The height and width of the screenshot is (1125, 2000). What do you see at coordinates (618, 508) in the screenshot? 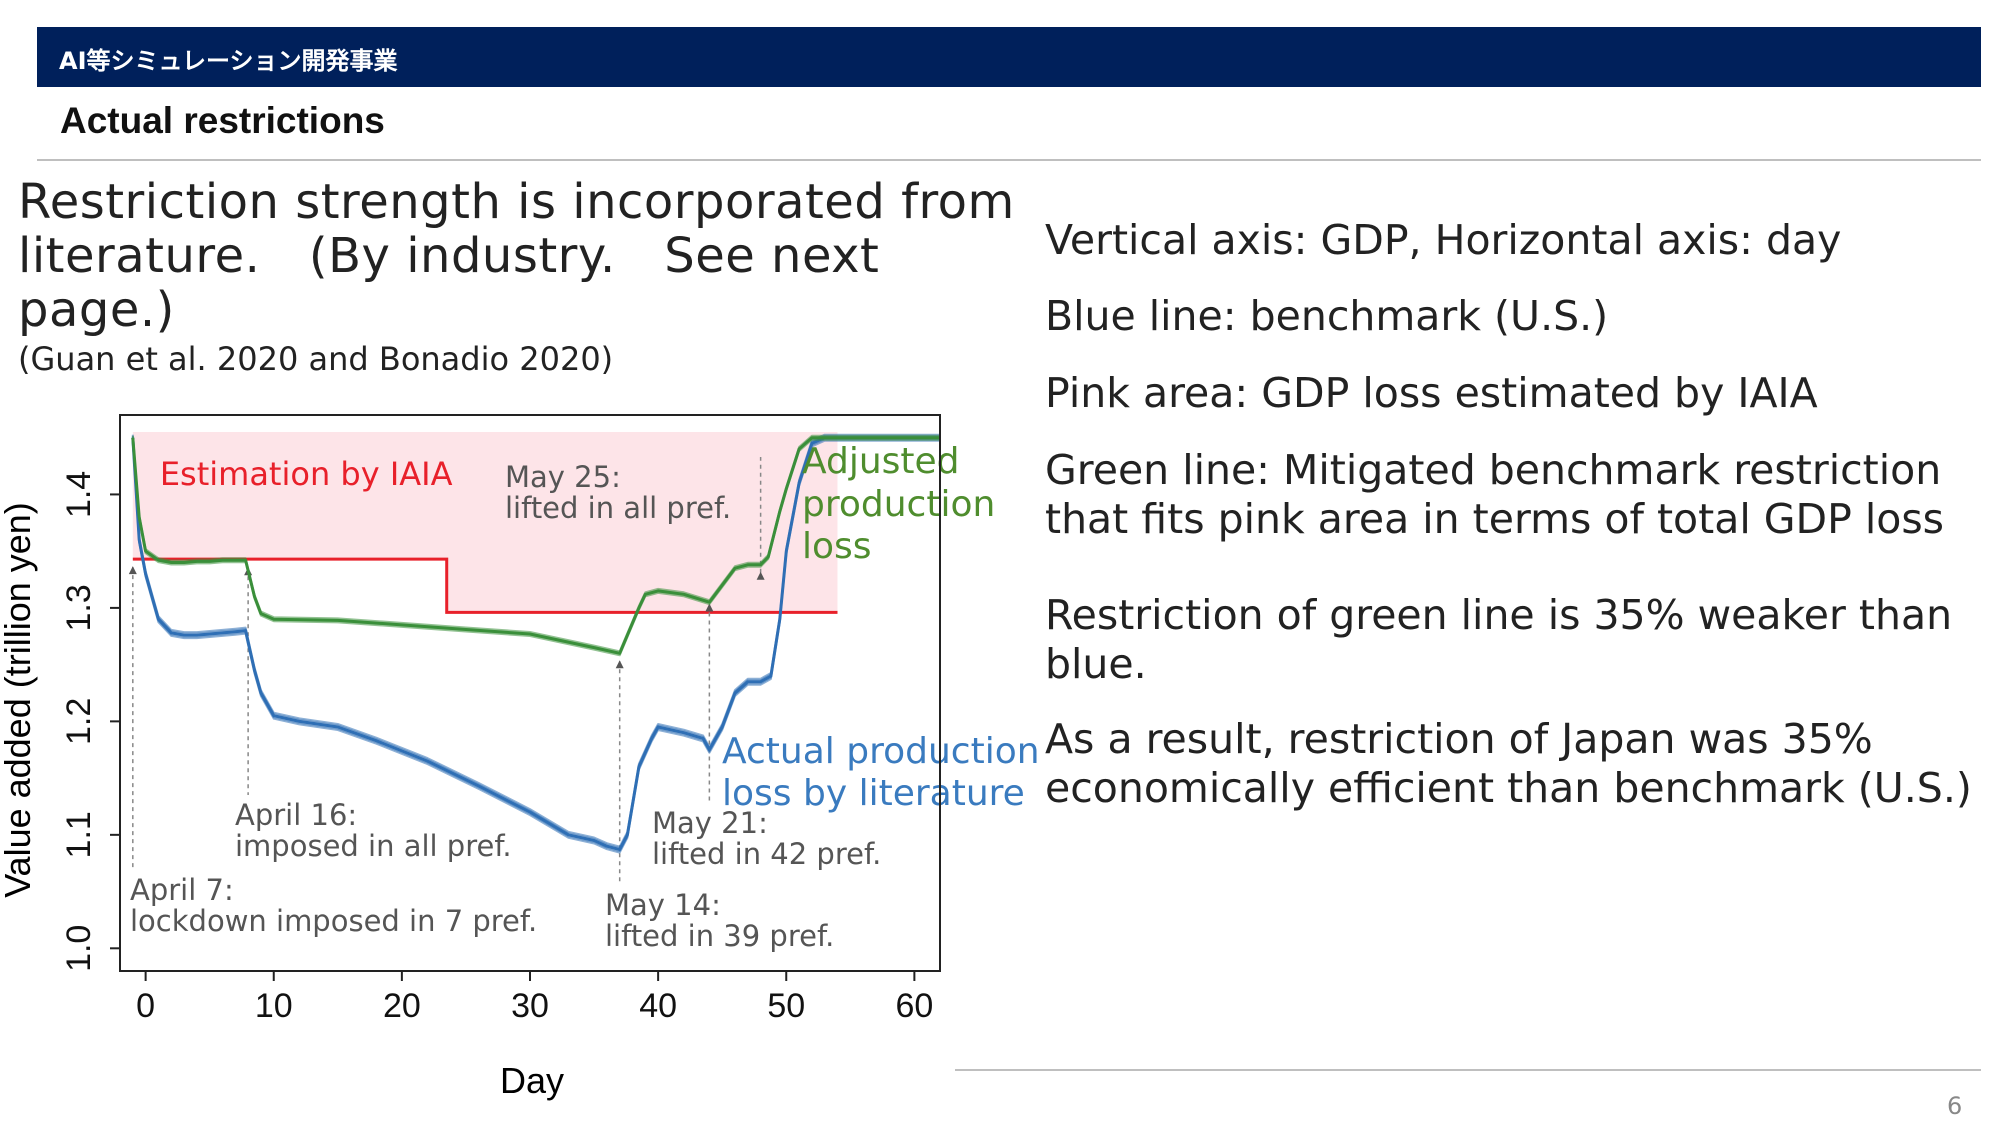
I see `annotation-label: lifted in all pref.` at bounding box center [618, 508].